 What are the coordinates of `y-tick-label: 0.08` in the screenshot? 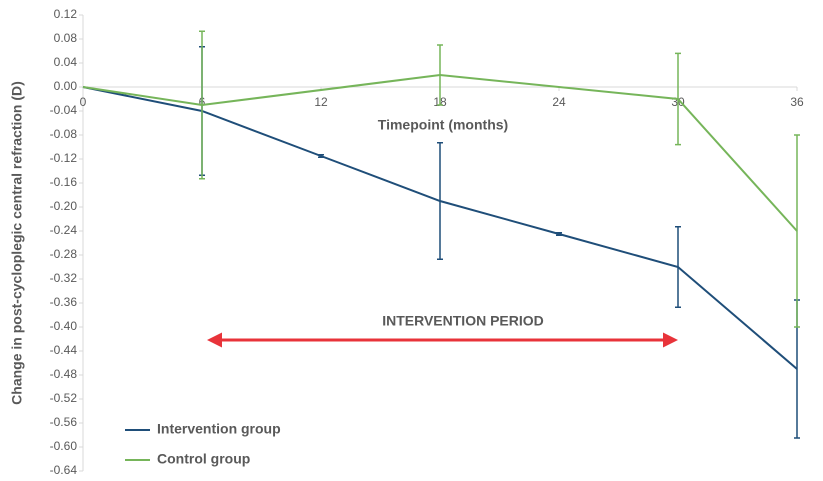 It's located at (66, 38).